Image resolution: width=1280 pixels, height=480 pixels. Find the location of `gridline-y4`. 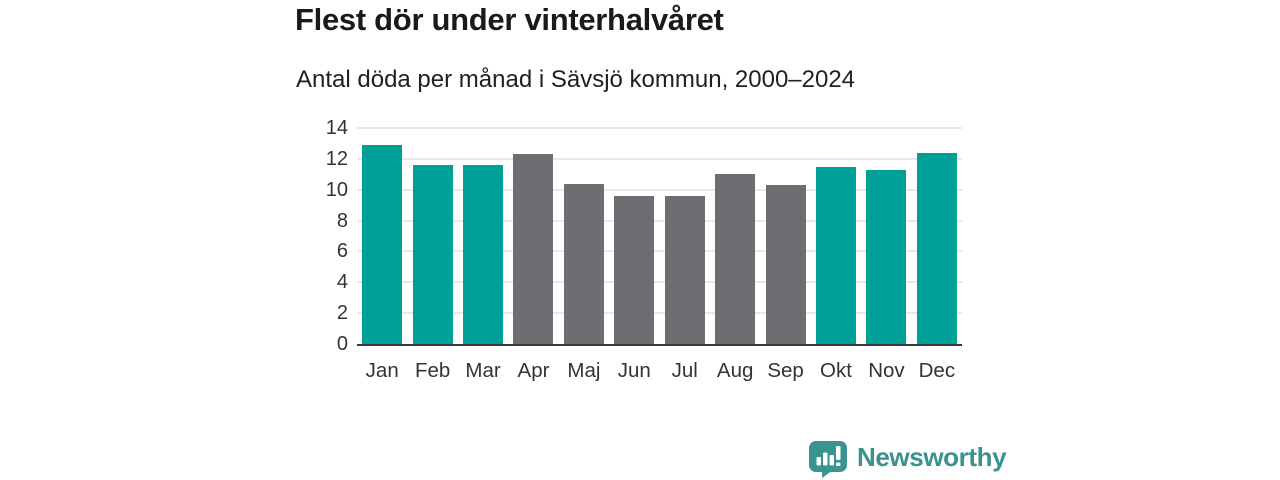

gridline-y4 is located at coordinates (659, 282).